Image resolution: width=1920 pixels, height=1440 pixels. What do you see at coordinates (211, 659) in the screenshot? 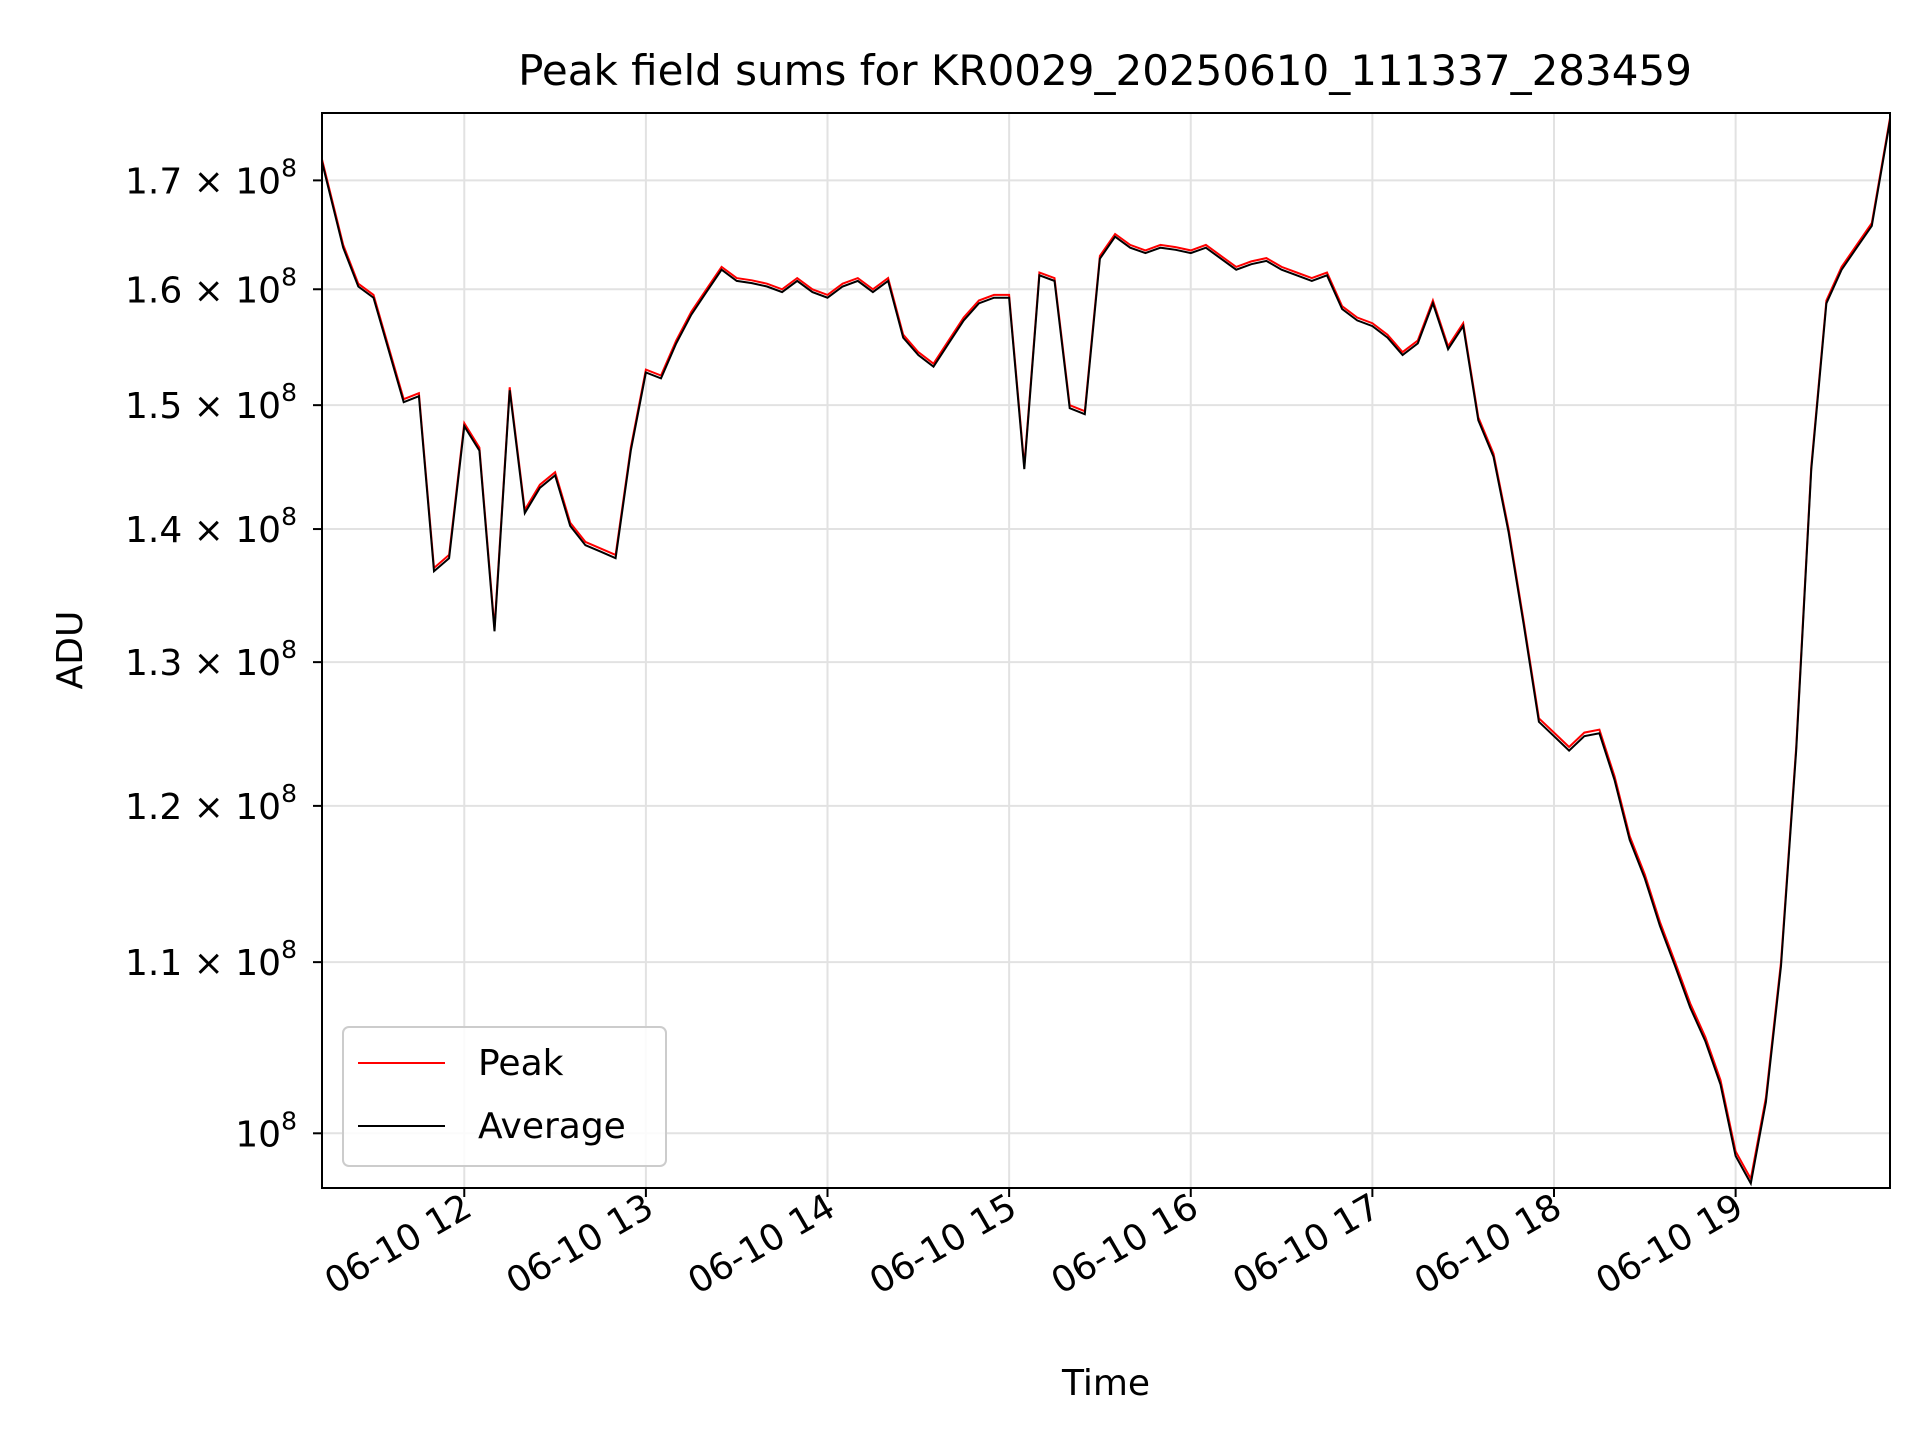
I see `y-tick-label: 1.3 × 108` at bounding box center [211, 659].